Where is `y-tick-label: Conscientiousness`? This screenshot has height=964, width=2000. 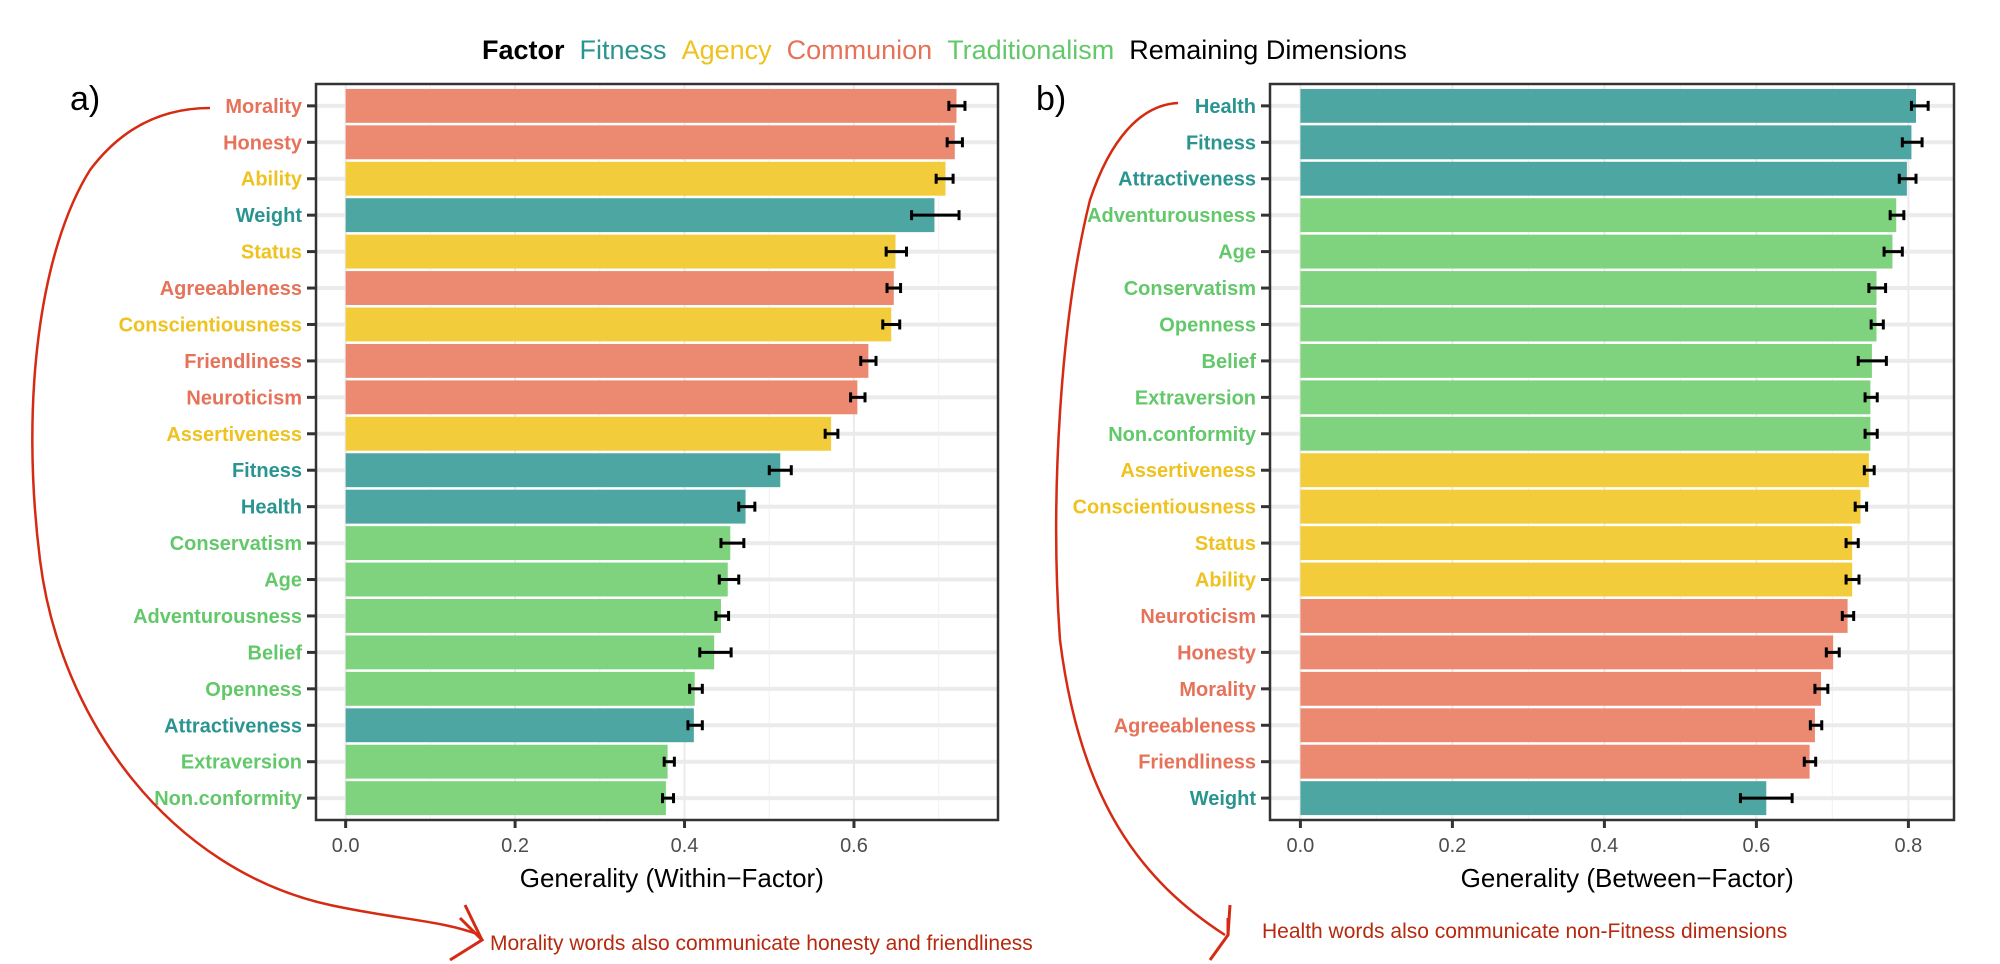 y-tick-label: Conscientiousness is located at coordinates (210, 325).